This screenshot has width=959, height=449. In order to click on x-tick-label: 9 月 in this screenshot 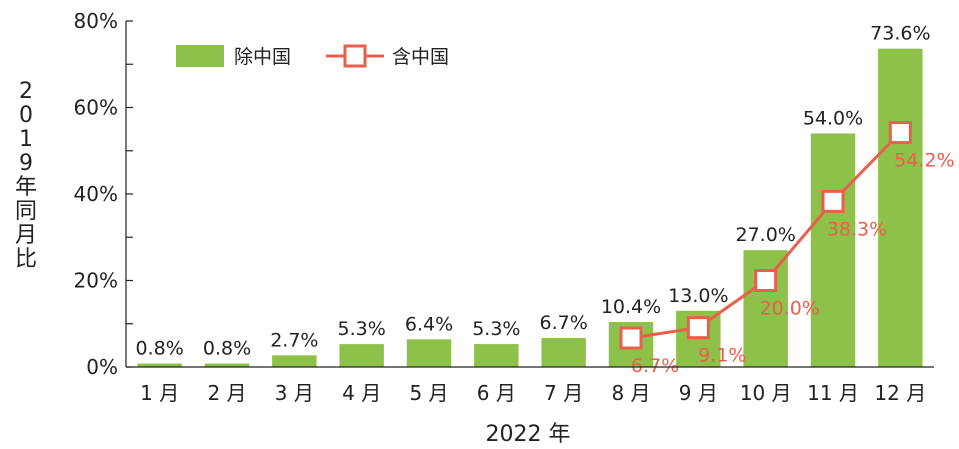, I will do `click(698, 393)`.